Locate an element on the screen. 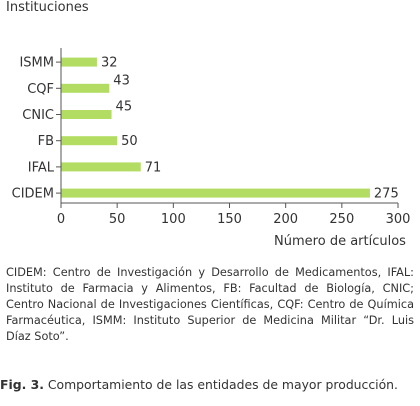 The height and width of the screenshot is (406, 420). y-tick-label-cidem: CIDEM is located at coordinates (33, 194).